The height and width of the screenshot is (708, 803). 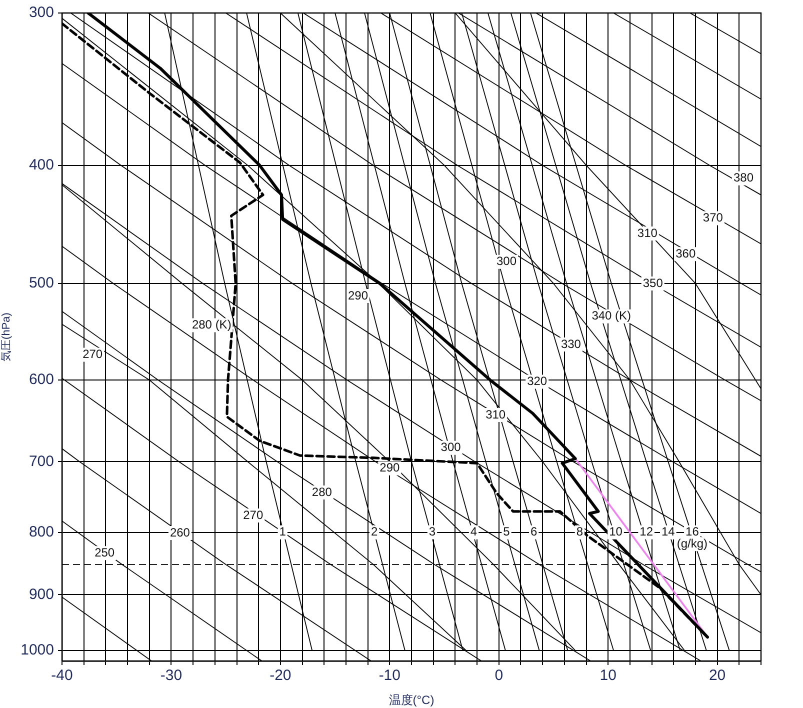 What do you see at coordinates (474, 531) in the screenshot?
I see `annotation: 4` at bounding box center [474, 531].